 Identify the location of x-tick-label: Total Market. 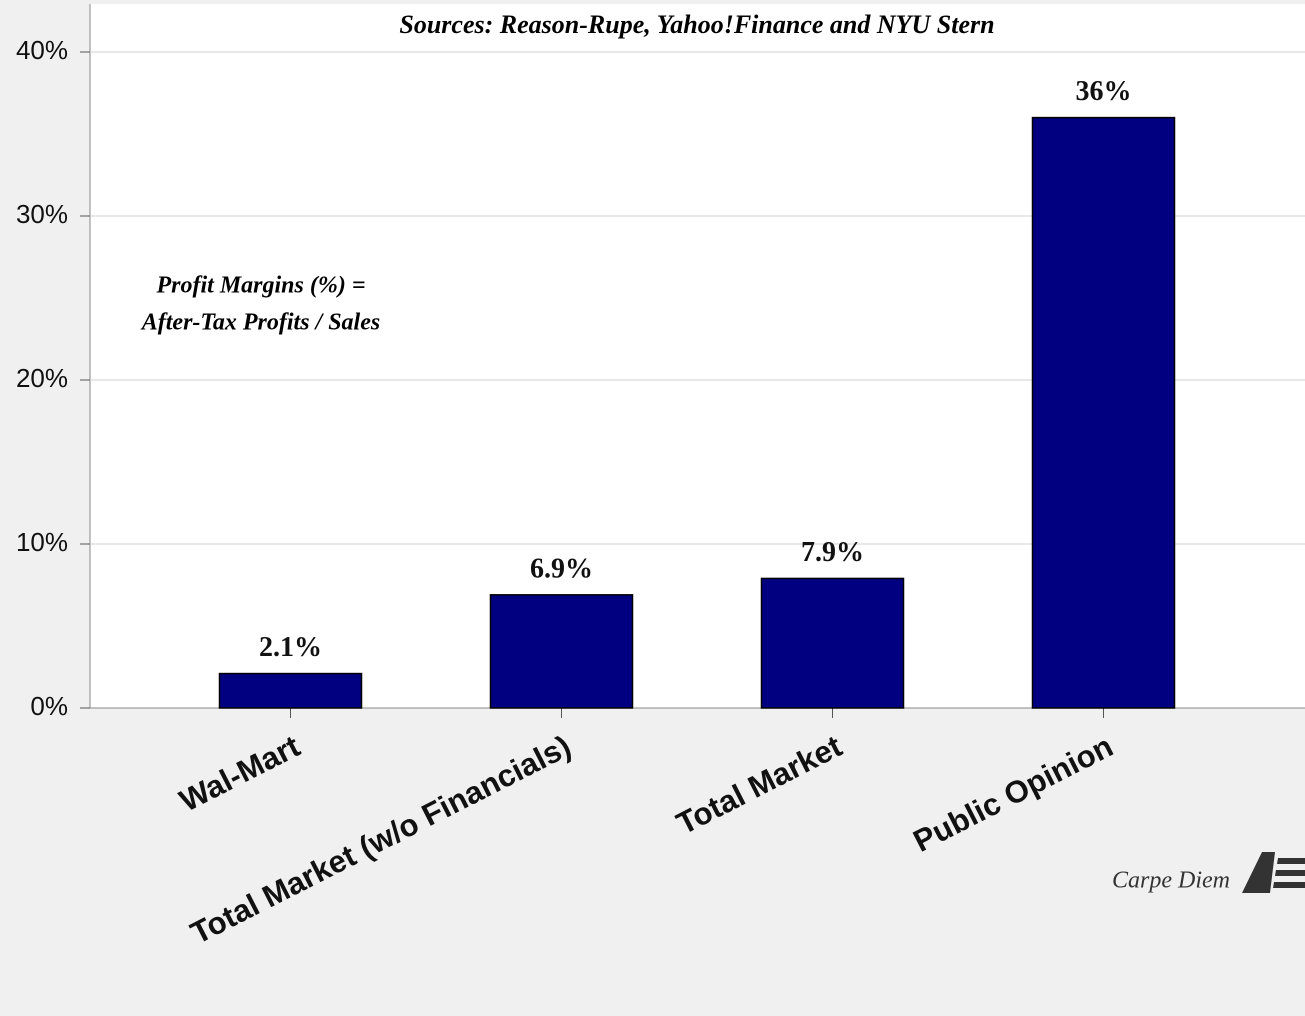
(759, 784).